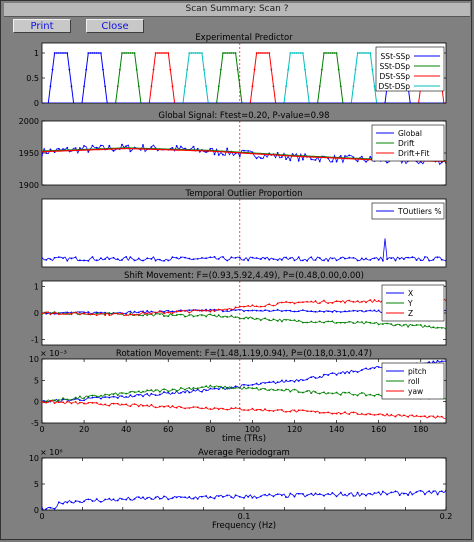 The width and height of the screenshot is (474, 542). Describe the element at coordinates (115, 26) in the screenshot. I see `close-button: Close` at that location.